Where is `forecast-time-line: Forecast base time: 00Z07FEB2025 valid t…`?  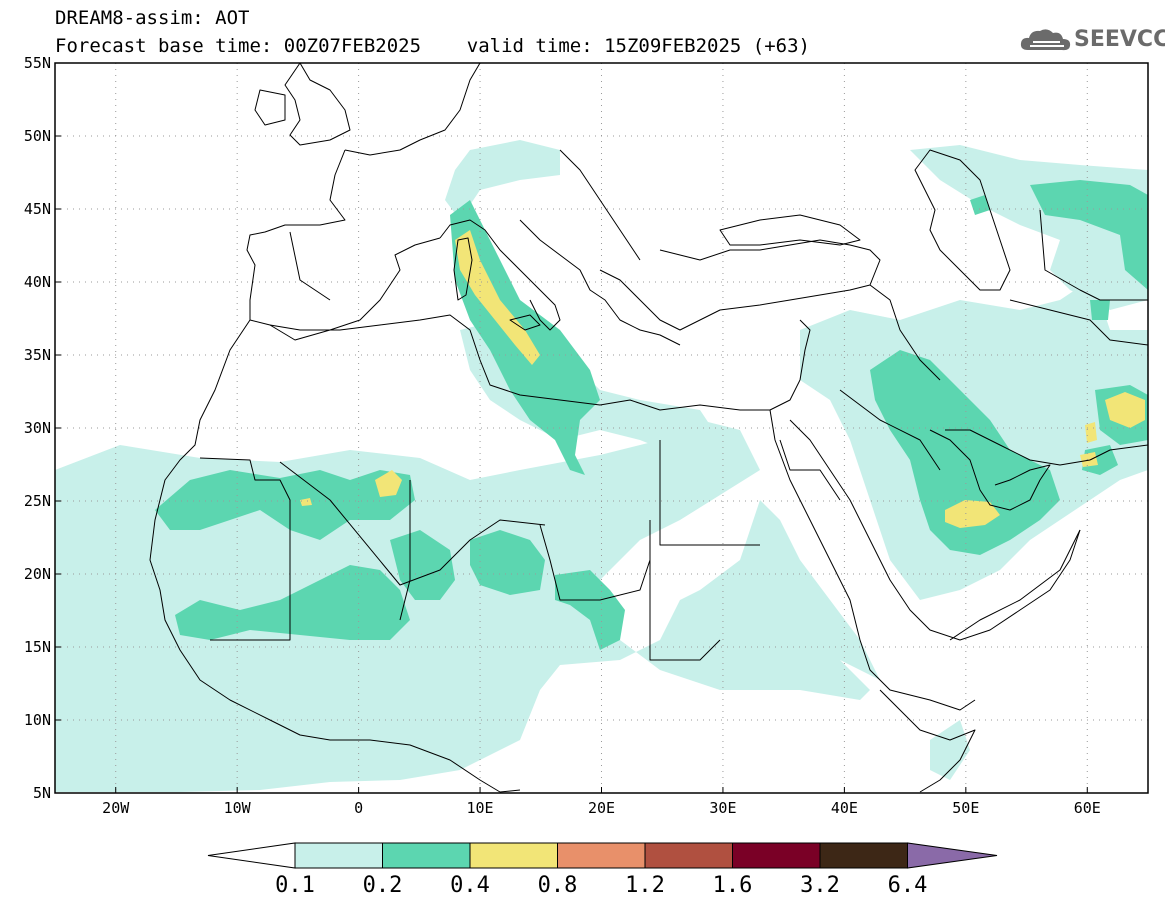 forecast-time-line: Forecast base time: 00Z07FEB2025 valid t… is located at coordinates (432, 46).